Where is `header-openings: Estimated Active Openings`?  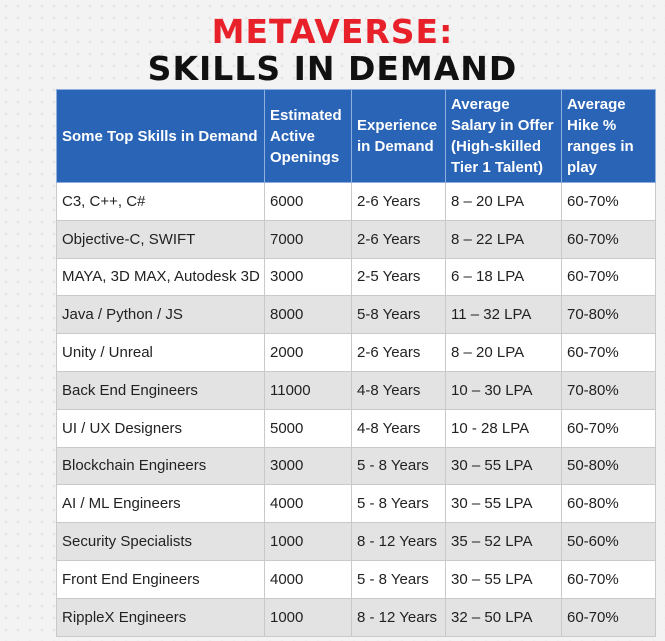 header-openings: Estimated Active Openings is located at coordinates (308, 136).